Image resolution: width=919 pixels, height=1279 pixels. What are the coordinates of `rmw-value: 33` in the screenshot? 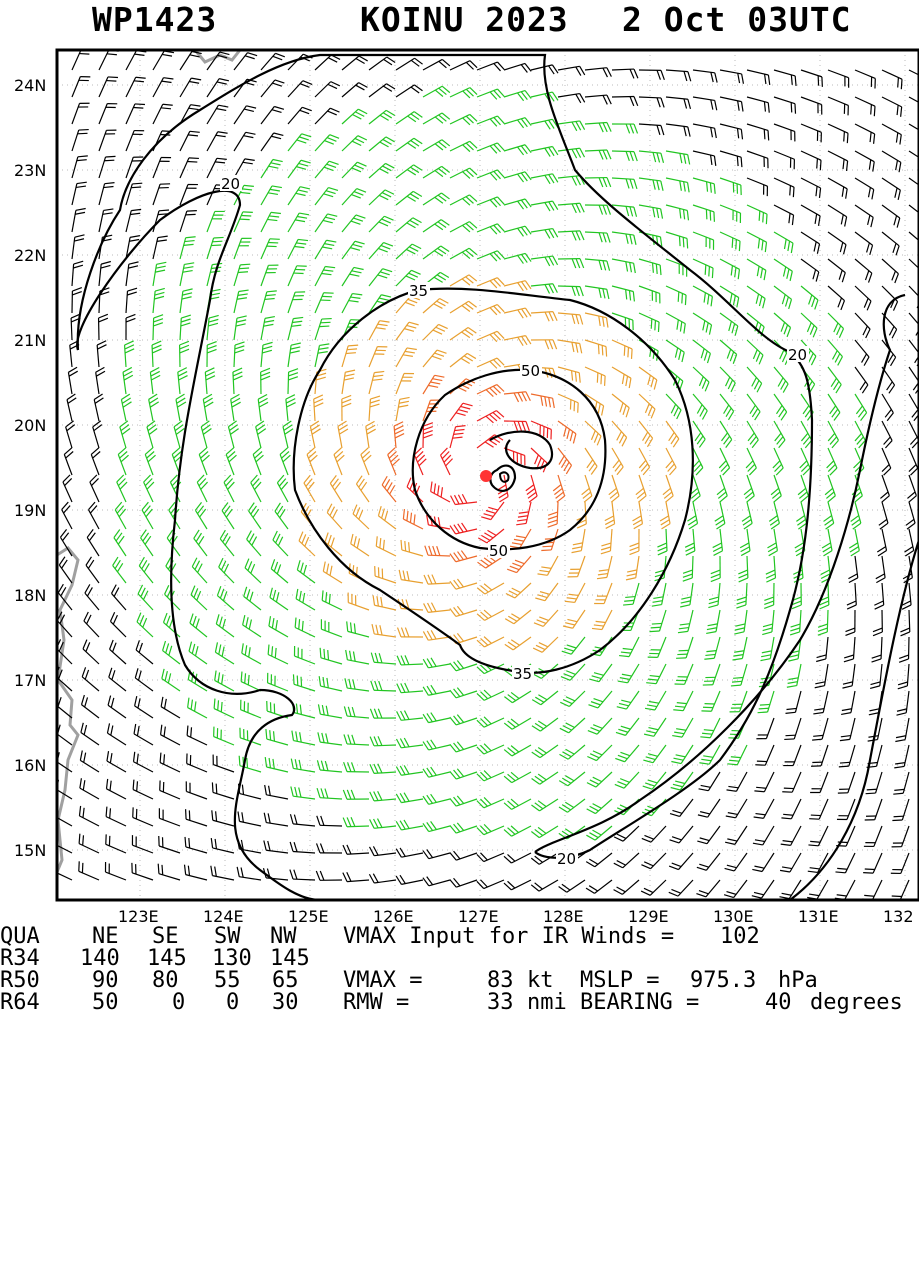 It's located at (500, 1003).